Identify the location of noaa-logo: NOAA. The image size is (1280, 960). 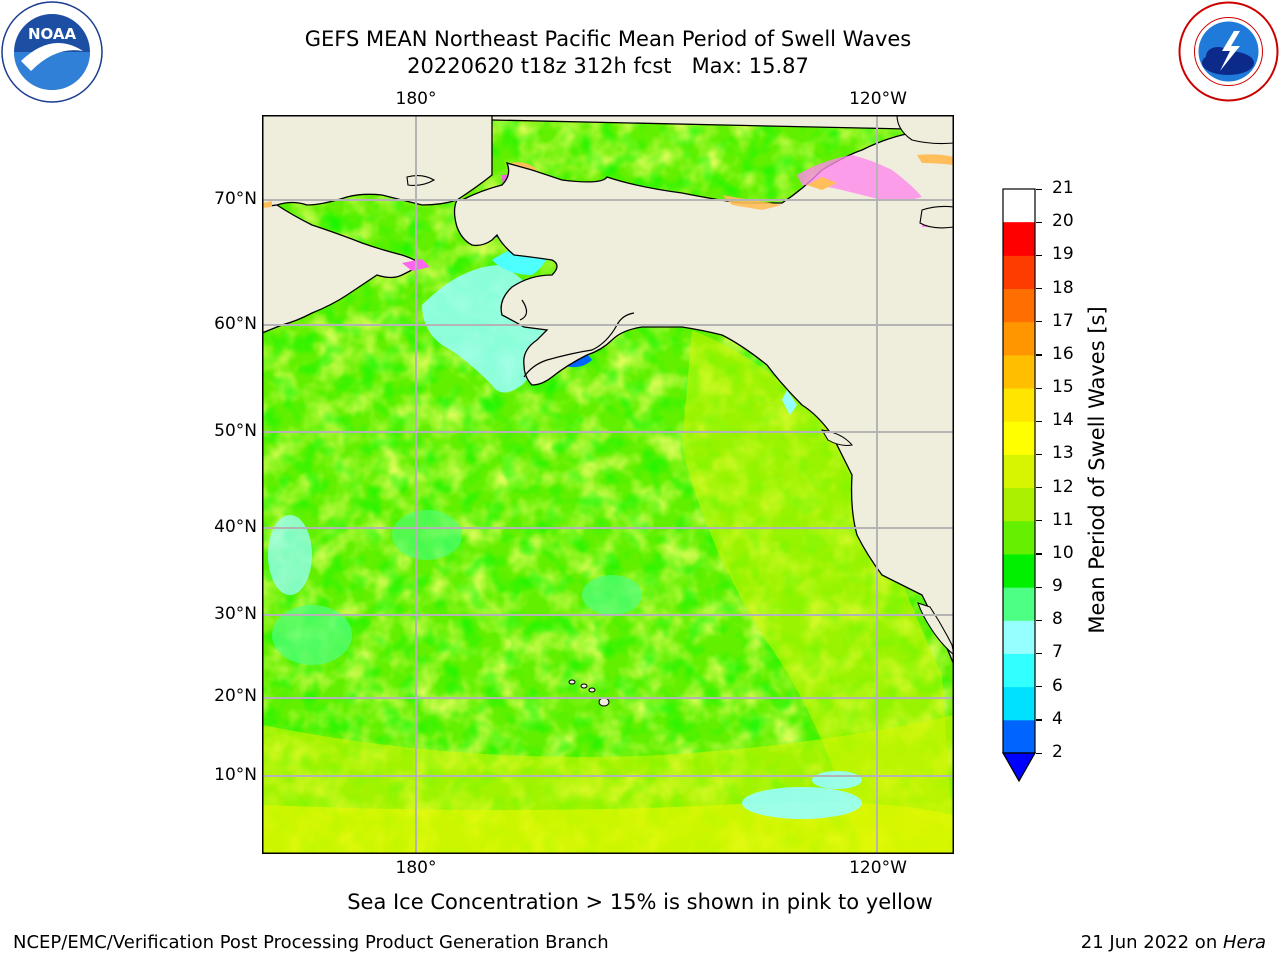
(52, 52).